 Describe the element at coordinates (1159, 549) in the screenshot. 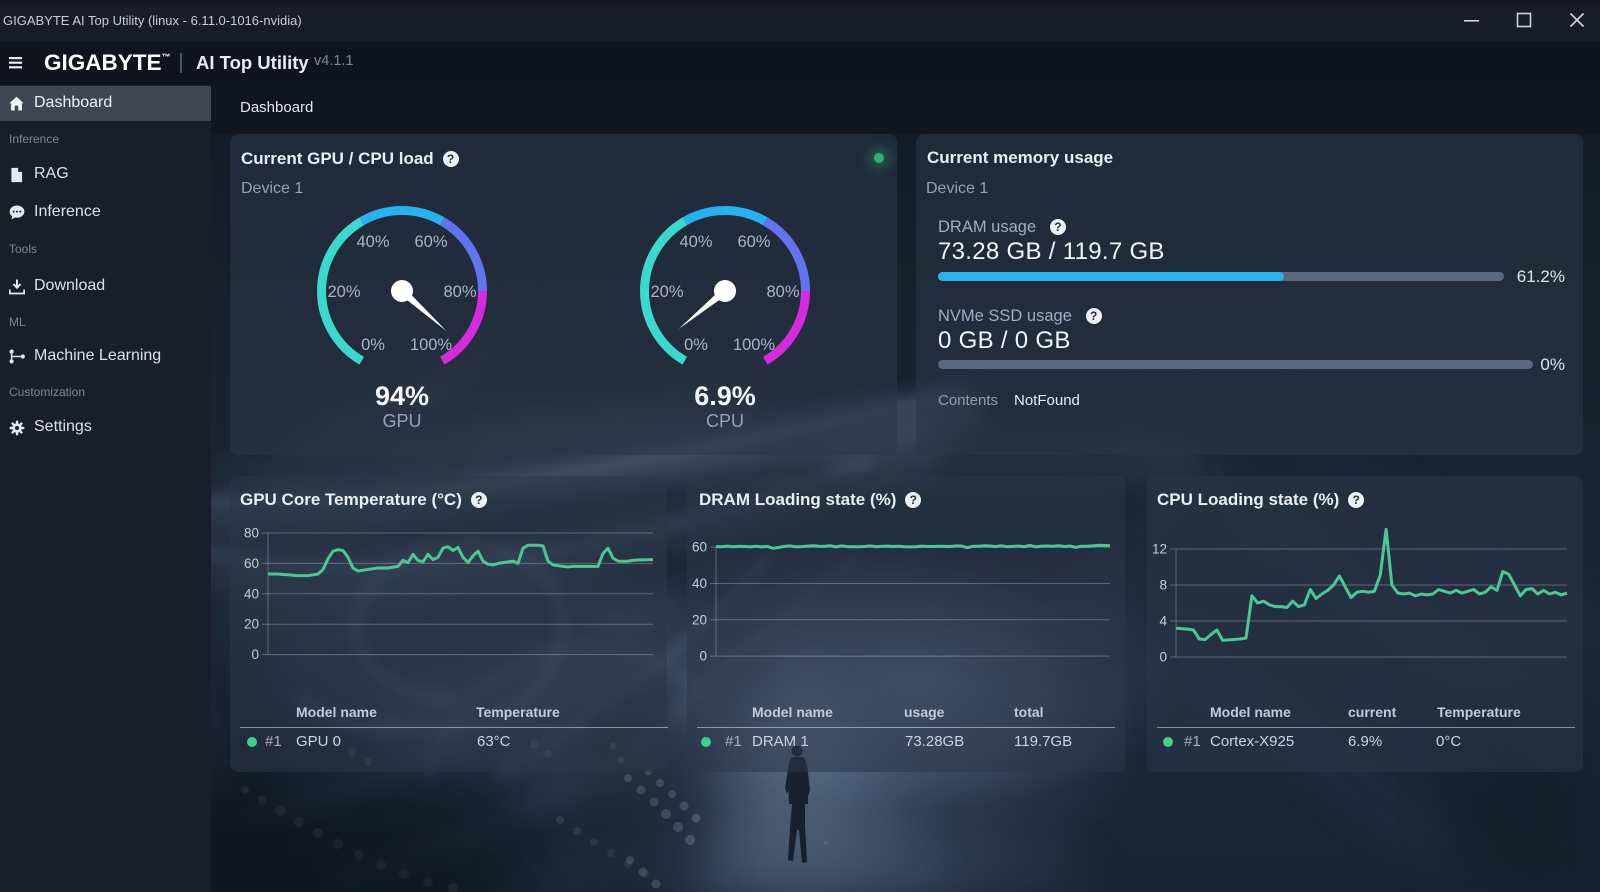

I see `svg-text: 12` at that location.